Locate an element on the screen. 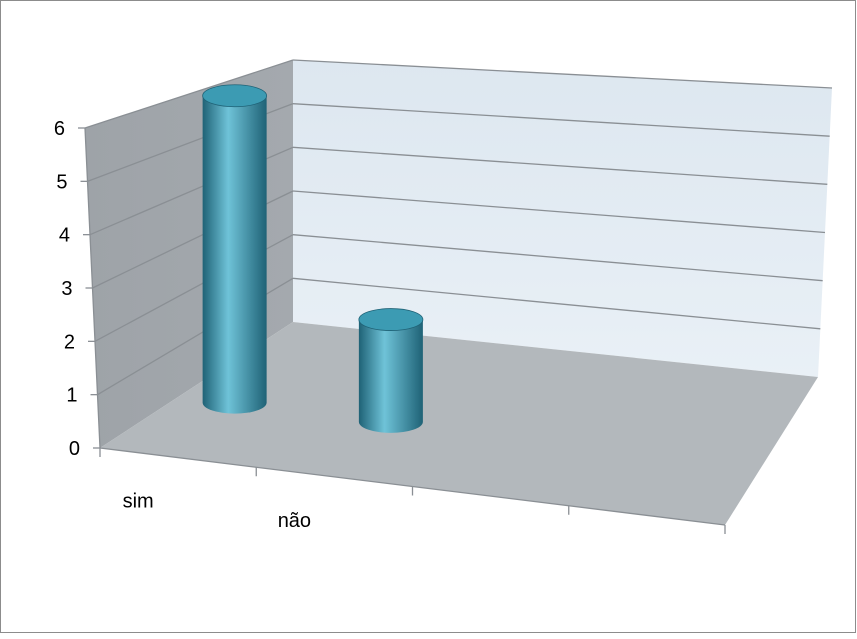 The image size is (857, 639). y-tick-label: 2 is located at coordinates (69, 342).